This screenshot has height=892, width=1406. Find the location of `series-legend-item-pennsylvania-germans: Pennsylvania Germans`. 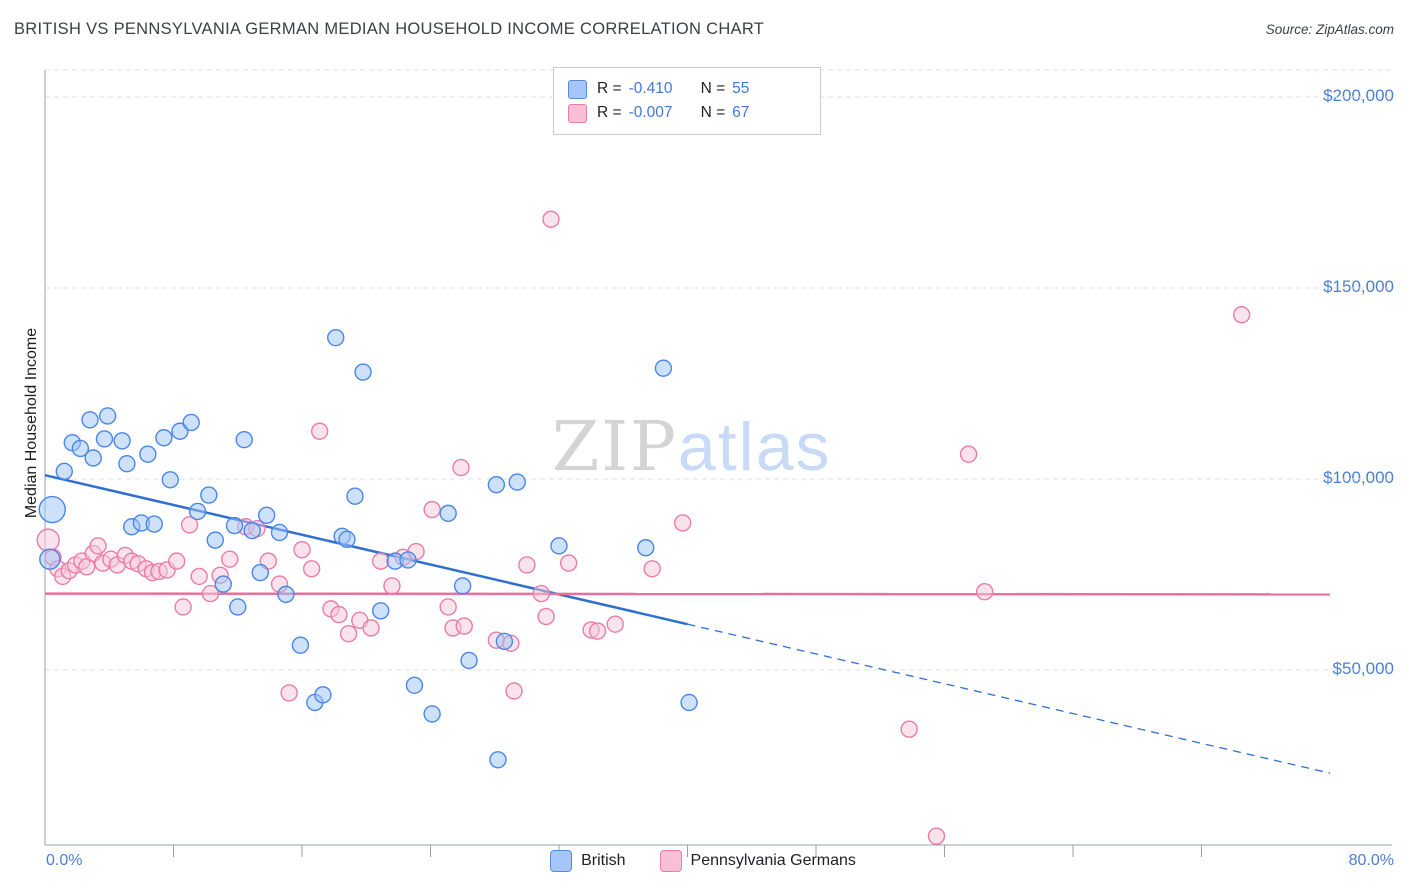

series-legend-item-pennsylvania-germans: Pennsylvania Germans is located at coordinates (757, 861).